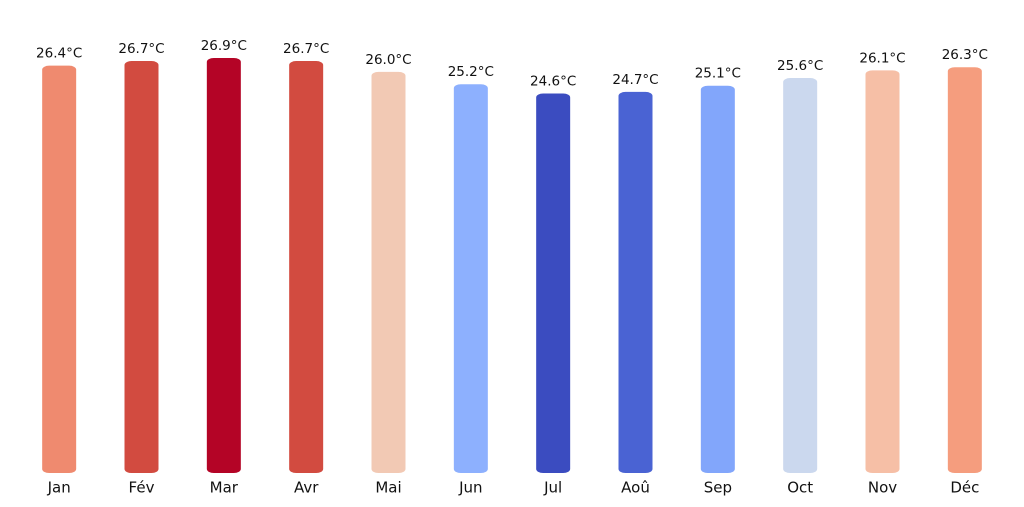 This screenshot has width=1024, height=507. Describe the element at coordinates (59, 488) in the screenshot. I see `x-tick-label: Jan` at that location.